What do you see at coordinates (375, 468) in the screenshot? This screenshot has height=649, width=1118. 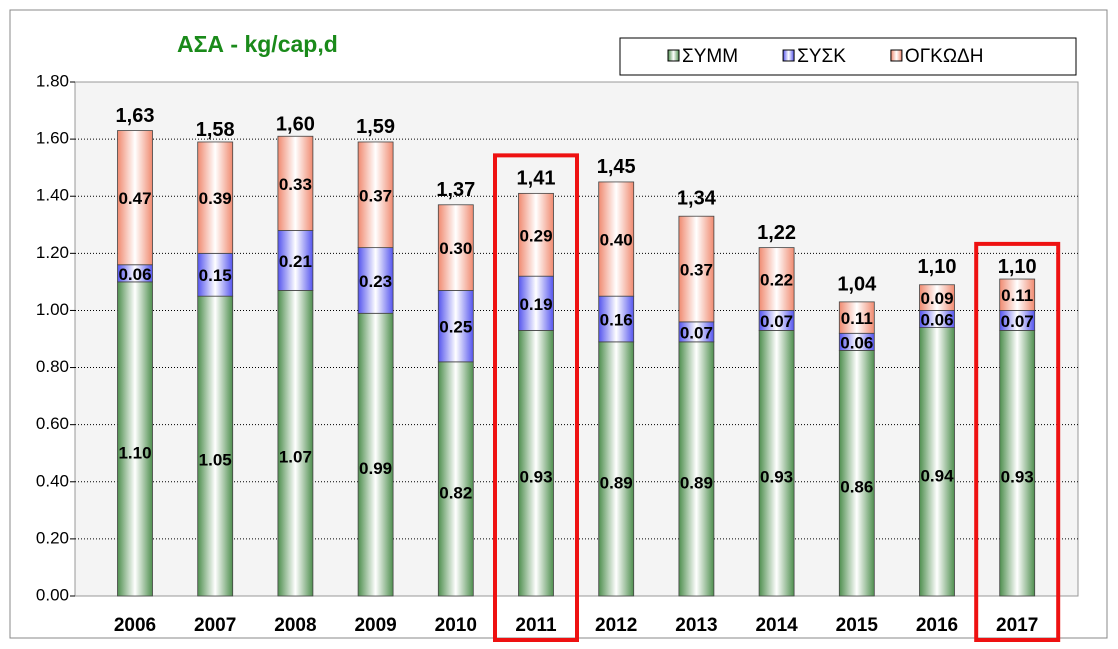 I see `data-label: 0.99` at bounding box center [375, 468].